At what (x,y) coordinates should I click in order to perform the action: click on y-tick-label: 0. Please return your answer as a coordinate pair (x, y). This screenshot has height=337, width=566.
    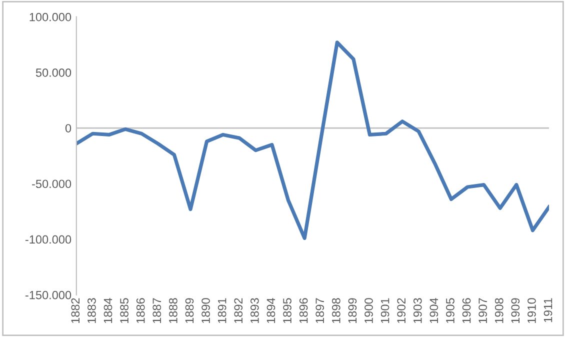
    Looking at the image, I should click on (68, 128).